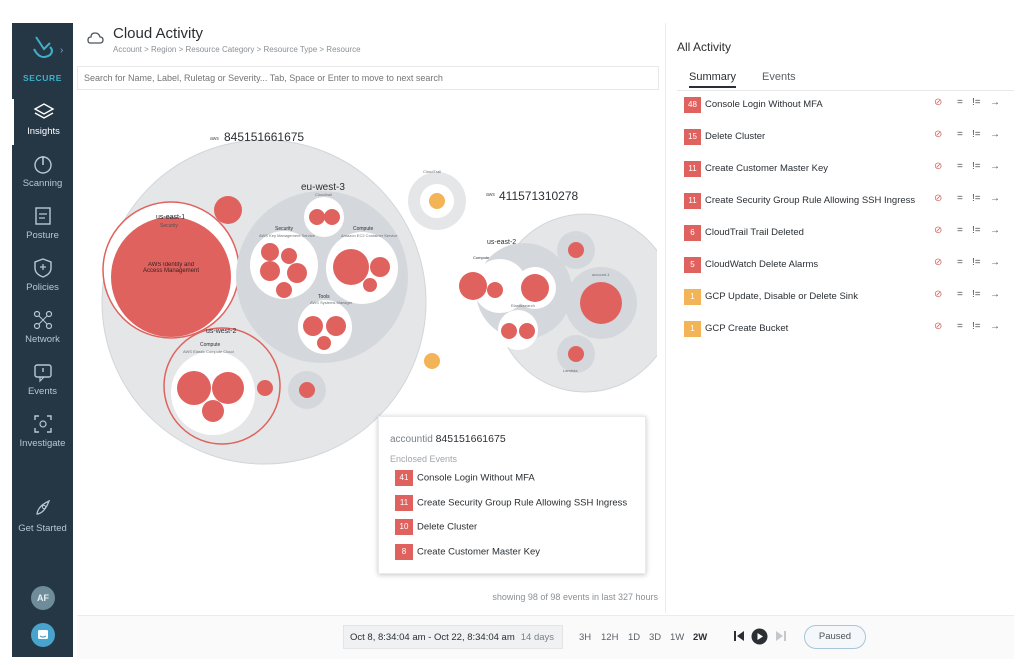  Describe the element at coordinates (759, 636) in the screenshot. I see `play-icon` at that location.